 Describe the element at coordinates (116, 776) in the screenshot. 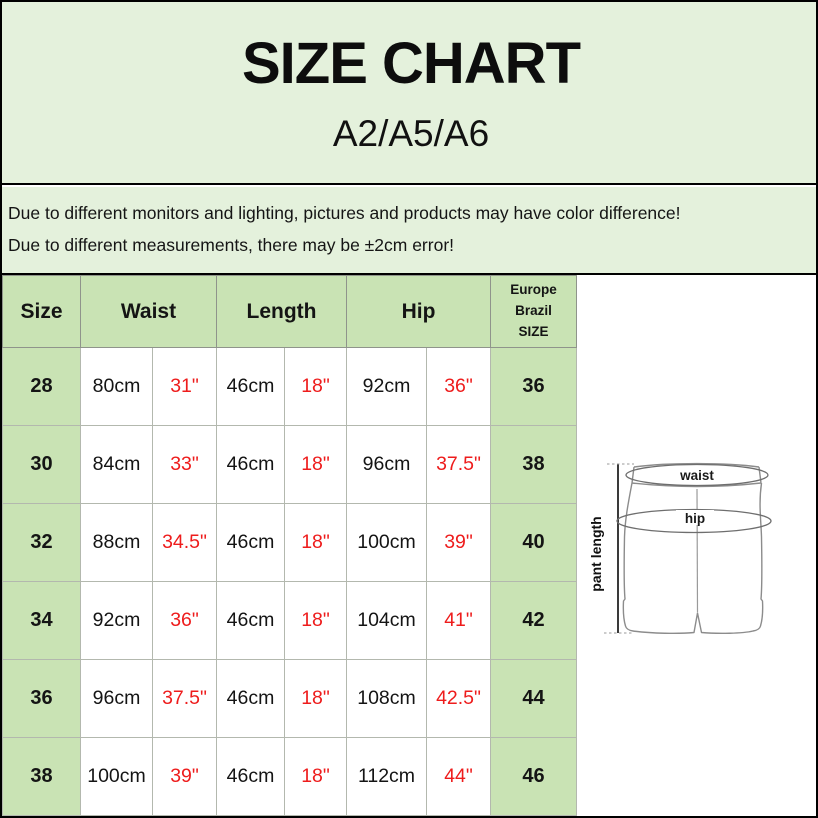

I see `cell-waist-cm: 100cm` at that location.